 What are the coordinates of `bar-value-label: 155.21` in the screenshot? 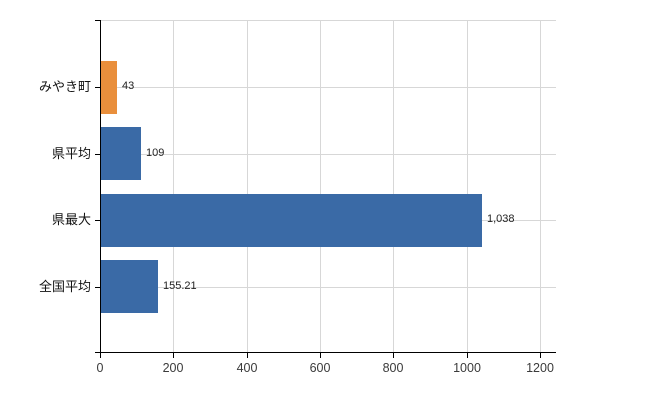 It's located at (180, 286).